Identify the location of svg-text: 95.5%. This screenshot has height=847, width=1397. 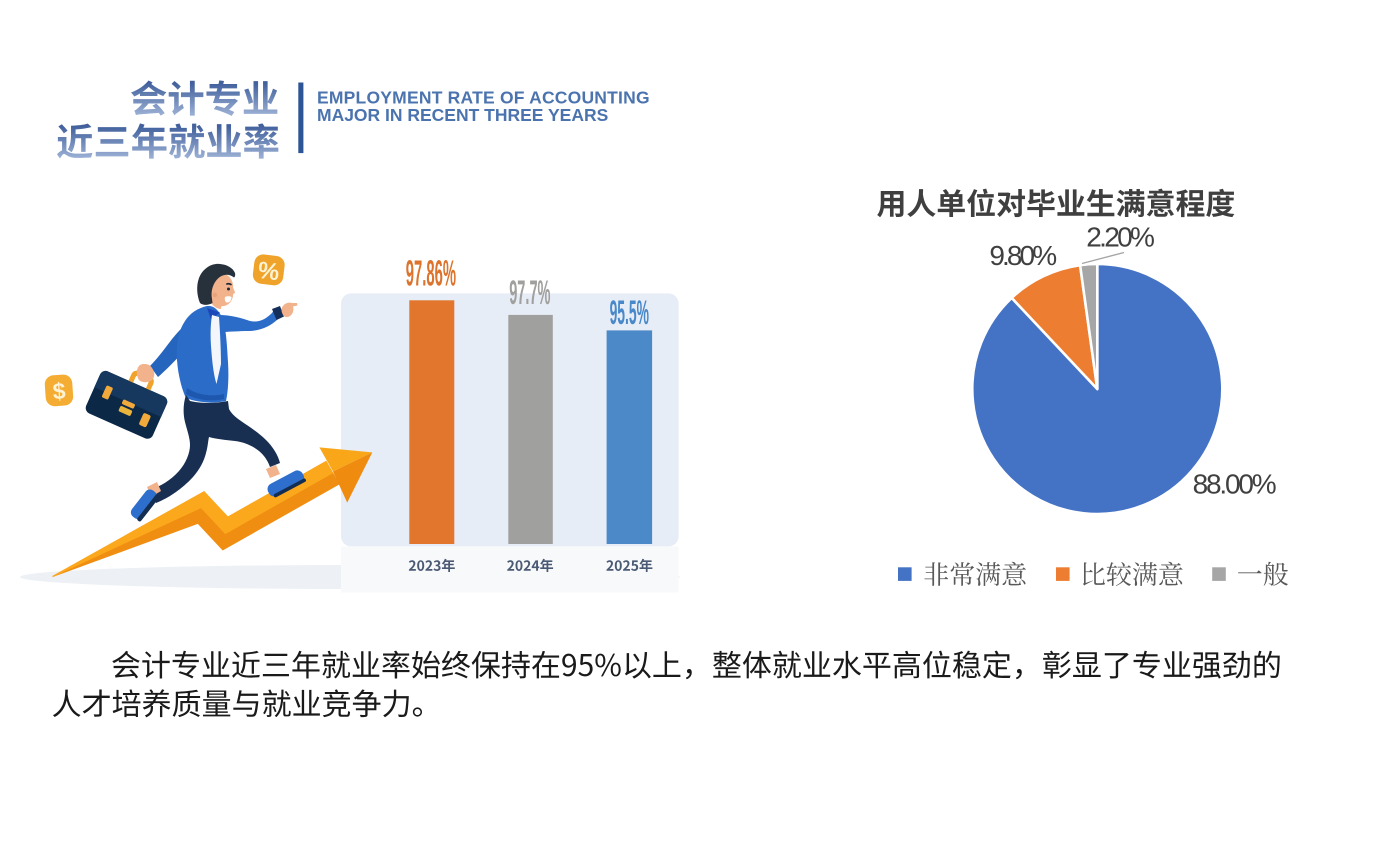
(629, 313).